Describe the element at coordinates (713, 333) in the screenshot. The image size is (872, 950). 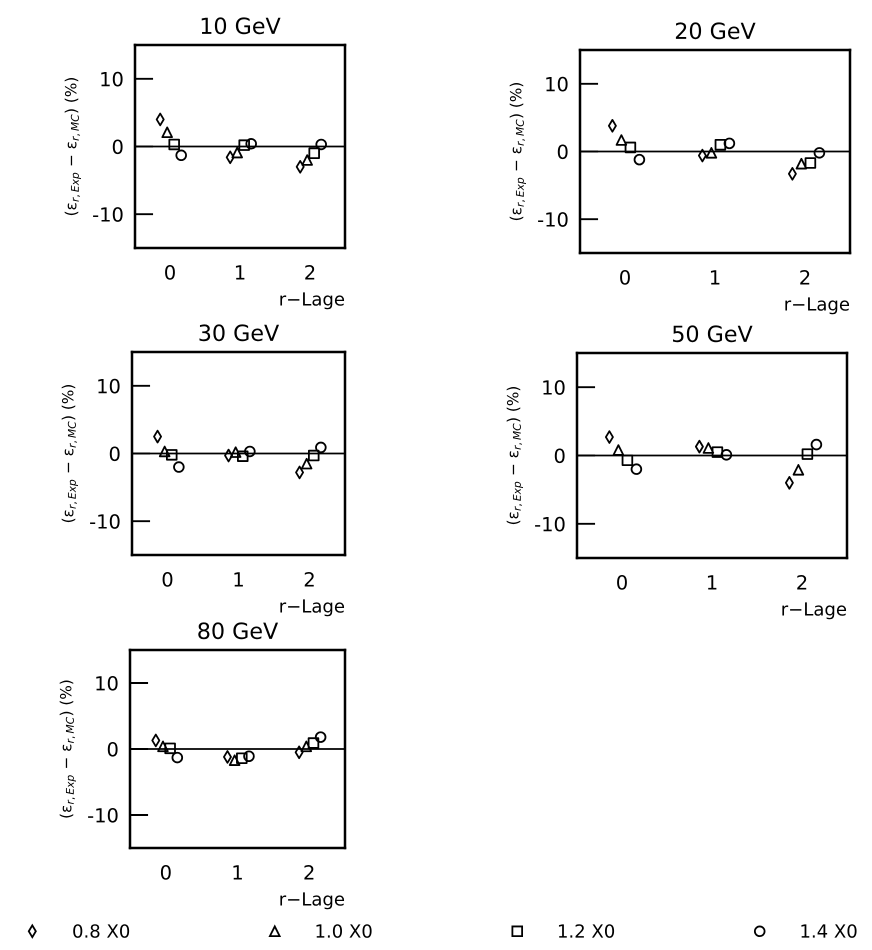
I see `chart-title: 50 GeV` at that location.